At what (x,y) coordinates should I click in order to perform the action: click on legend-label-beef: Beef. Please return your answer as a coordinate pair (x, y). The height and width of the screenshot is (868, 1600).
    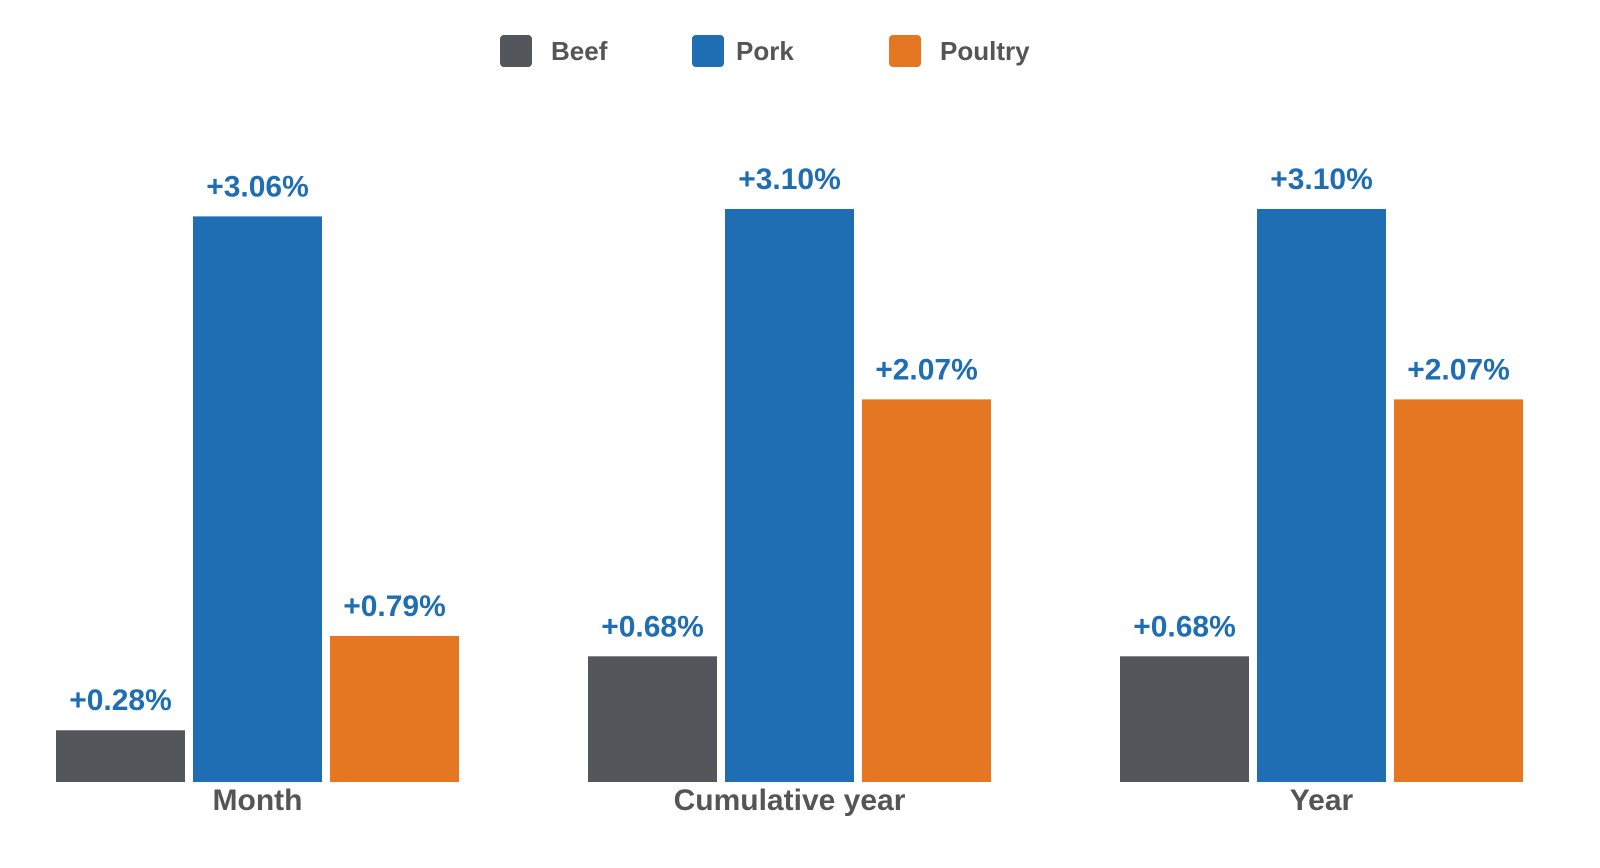
    Looking at the image, I should click on (579, 51).